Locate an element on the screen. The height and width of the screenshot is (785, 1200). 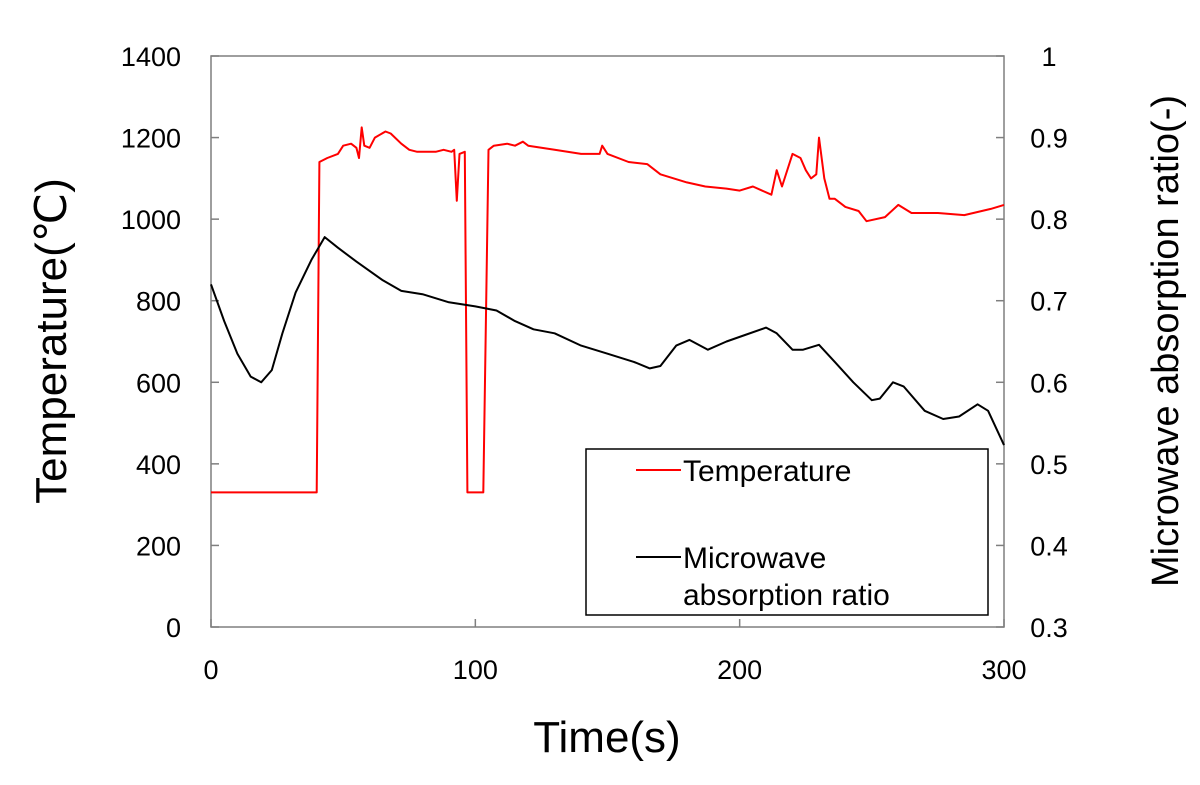
legend-label-temperature: Temperature is located at coordinates (767, 471).